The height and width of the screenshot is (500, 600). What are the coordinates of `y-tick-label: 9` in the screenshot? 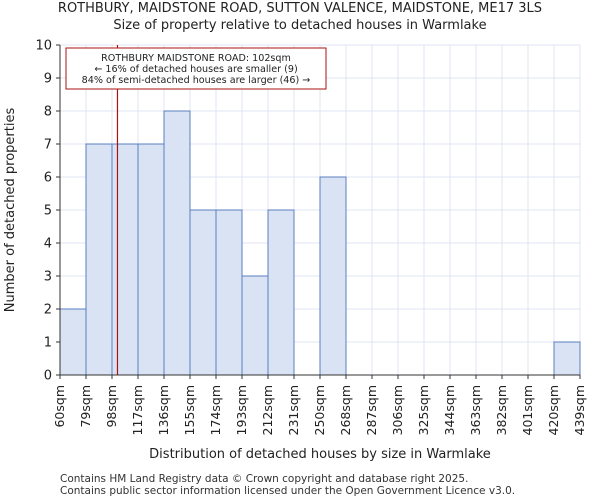 It's located at (48, 79).